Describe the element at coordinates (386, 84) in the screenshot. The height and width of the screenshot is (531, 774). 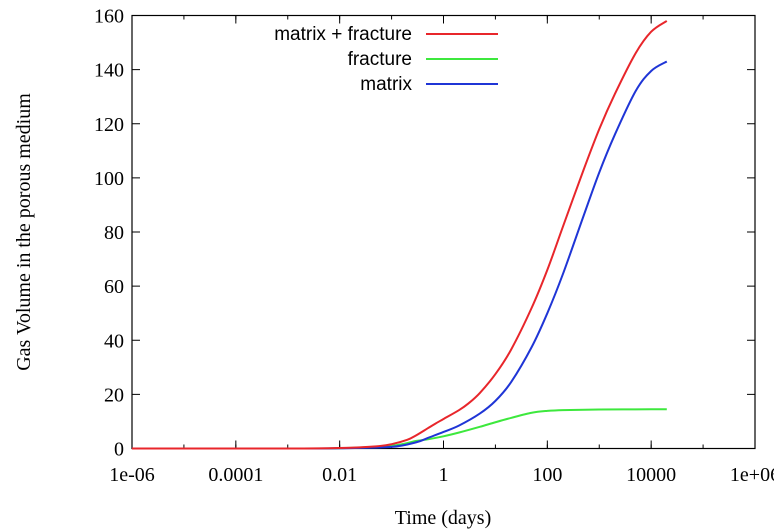
I see `legend-label-matrix: matrix` at that location.